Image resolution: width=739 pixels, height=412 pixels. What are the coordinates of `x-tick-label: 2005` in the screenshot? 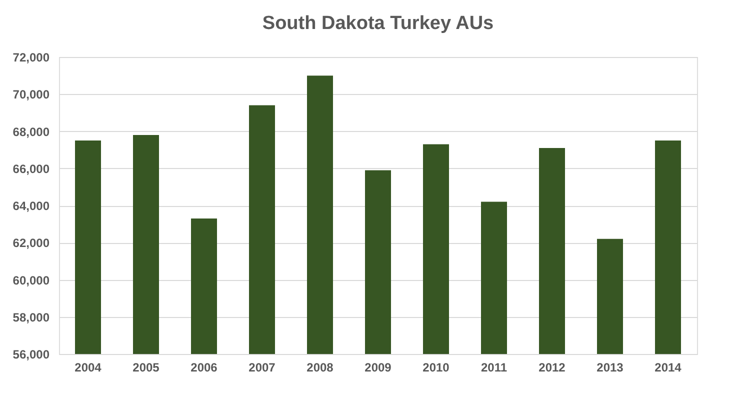 It's located at (146, 367).